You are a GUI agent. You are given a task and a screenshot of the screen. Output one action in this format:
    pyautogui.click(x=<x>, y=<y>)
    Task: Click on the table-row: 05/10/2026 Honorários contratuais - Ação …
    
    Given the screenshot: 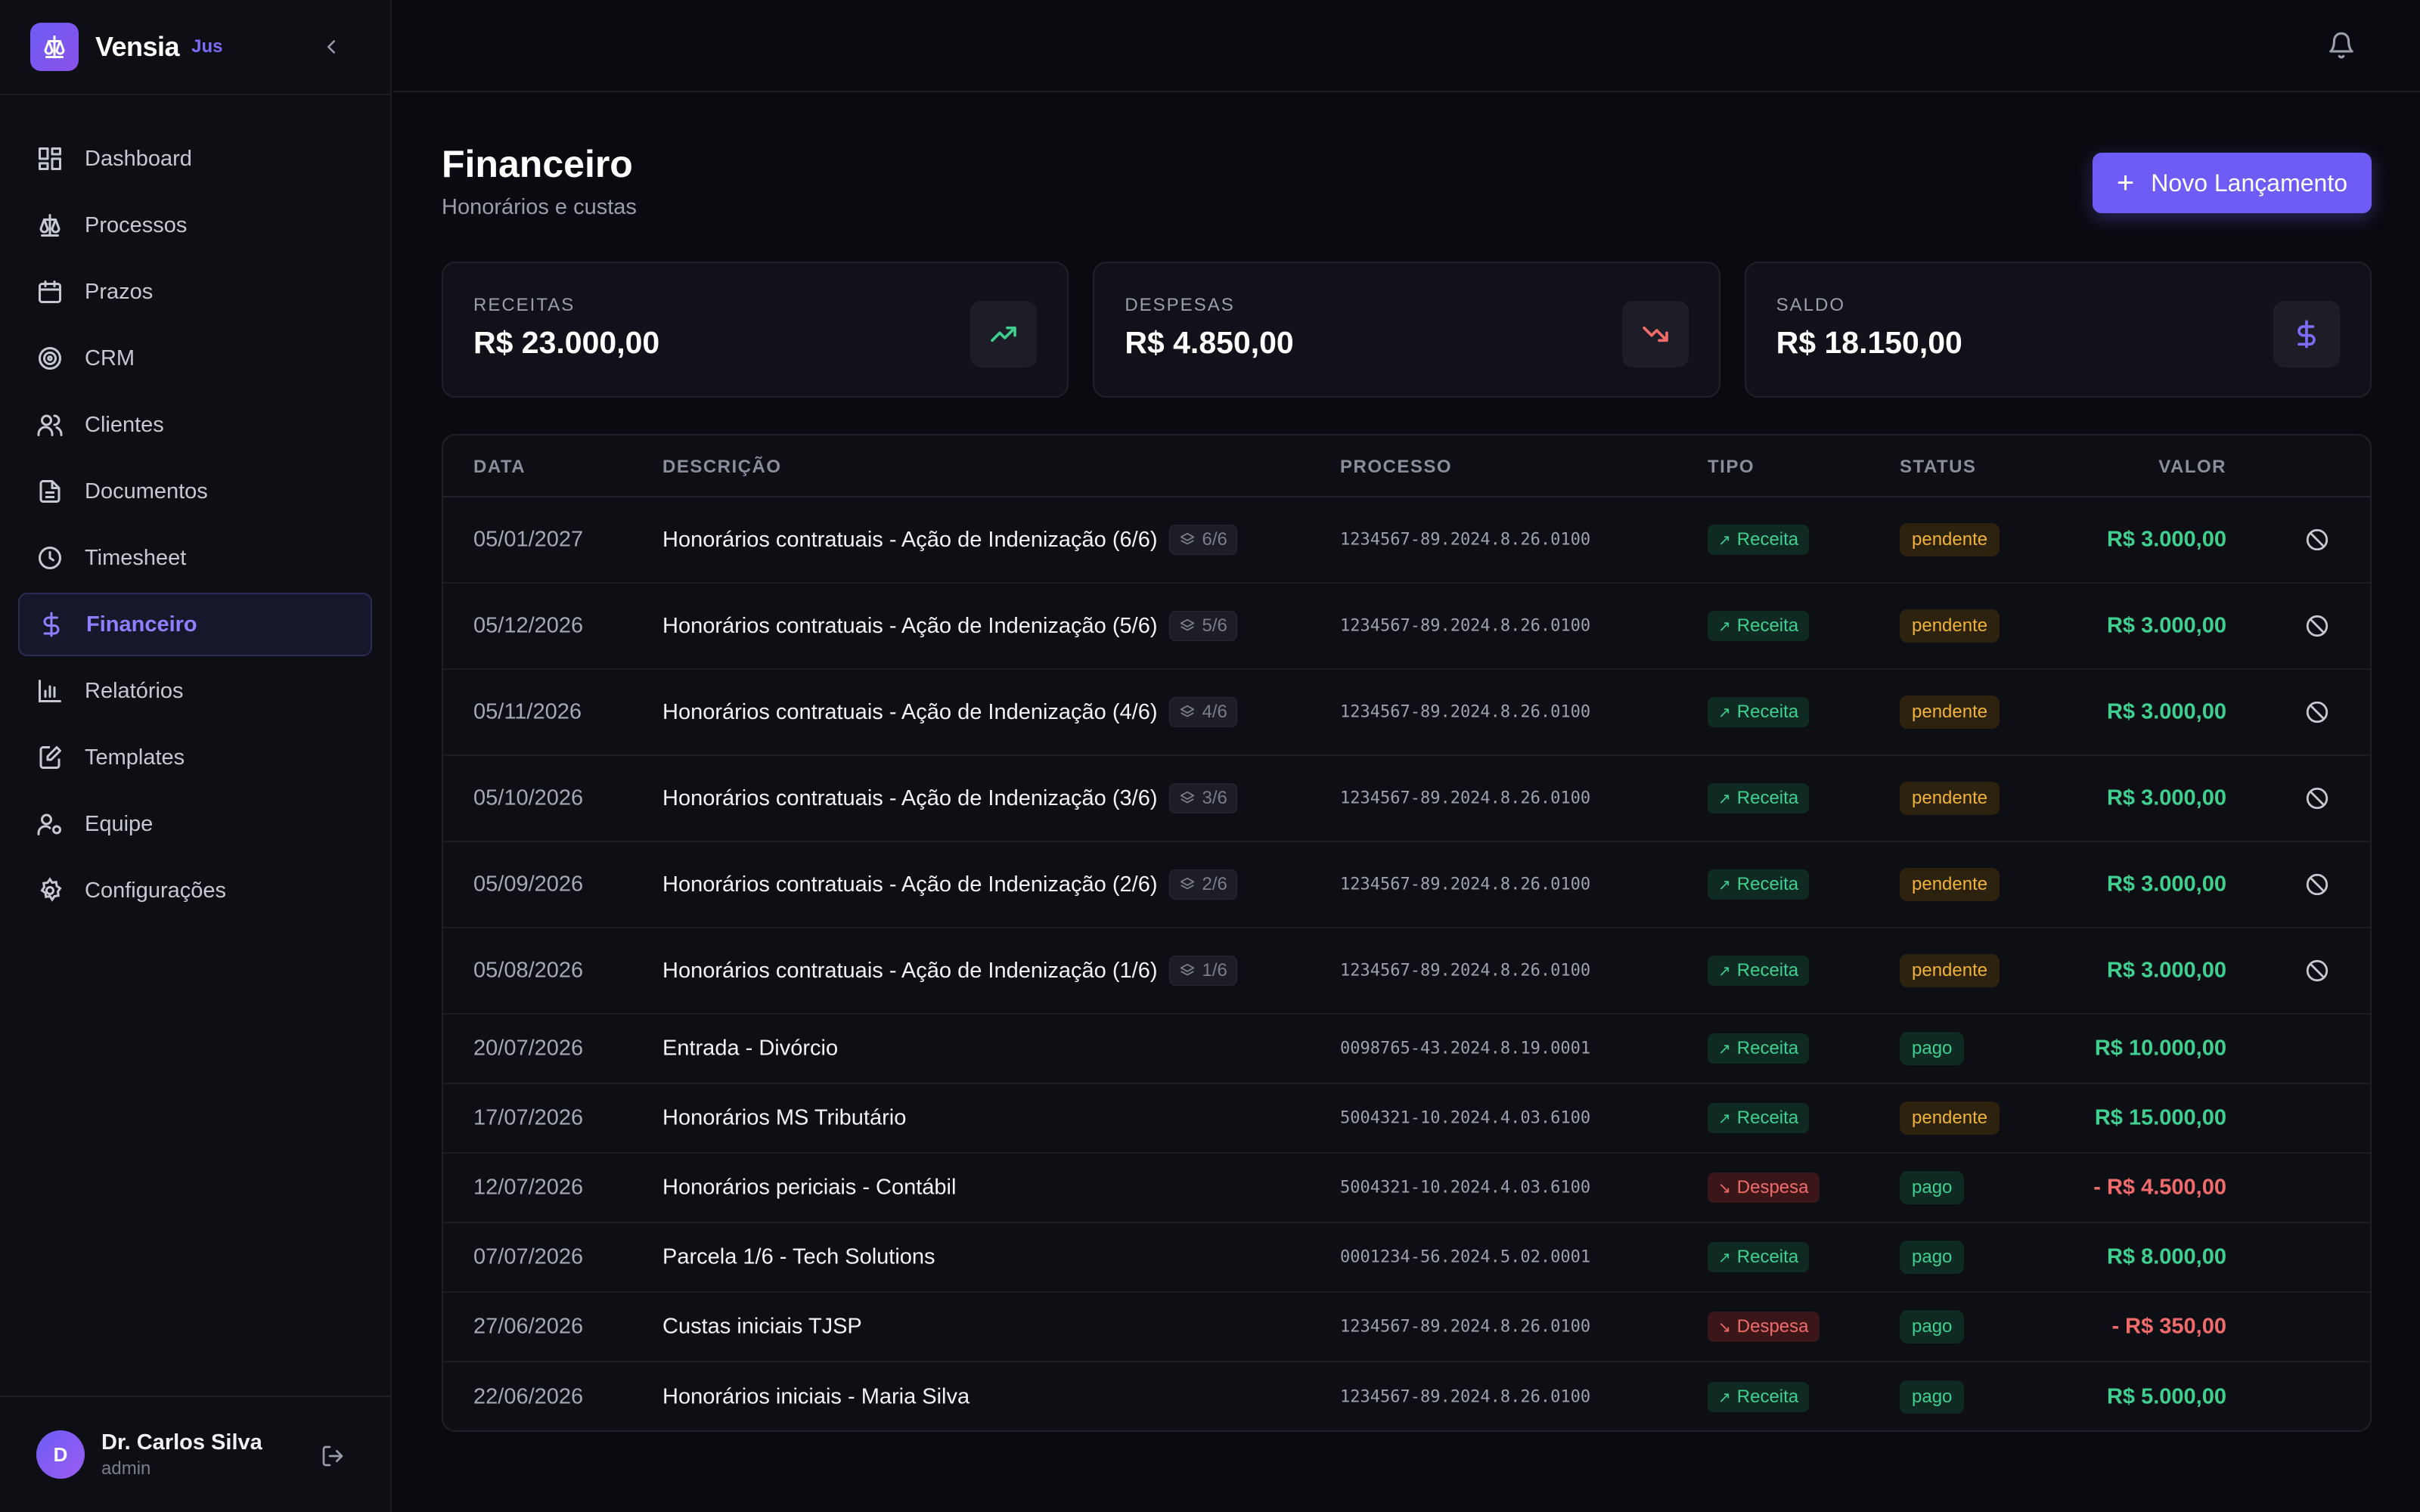 What is the action you would take?
    pyautogui.click(x=1406, y=799)
    